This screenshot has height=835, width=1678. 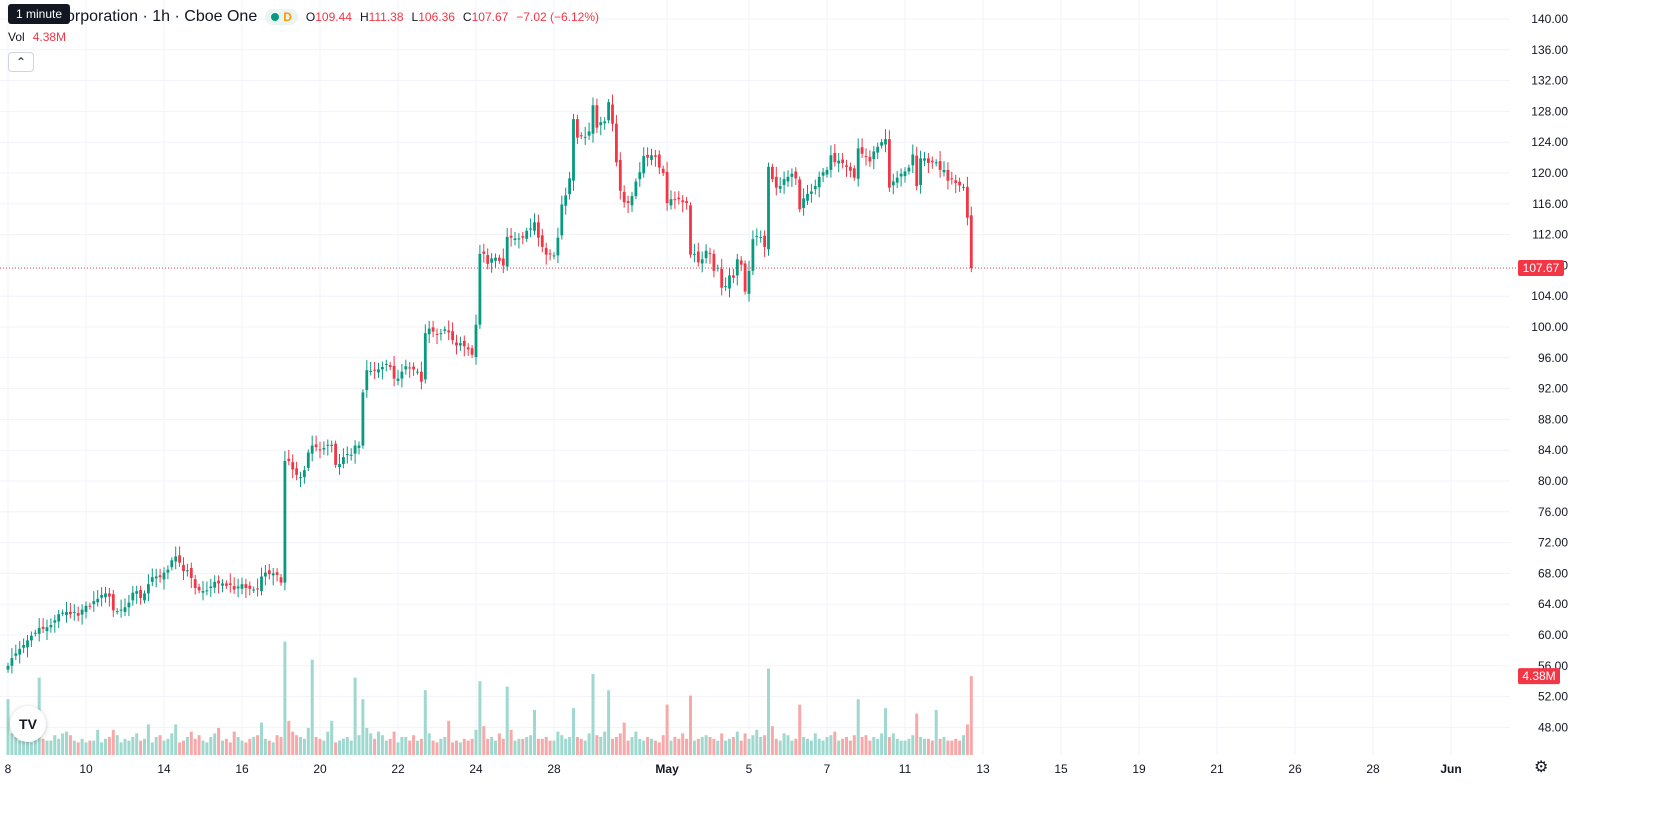 I want to click on delayed-letter: D, so click(x=287, y=17).